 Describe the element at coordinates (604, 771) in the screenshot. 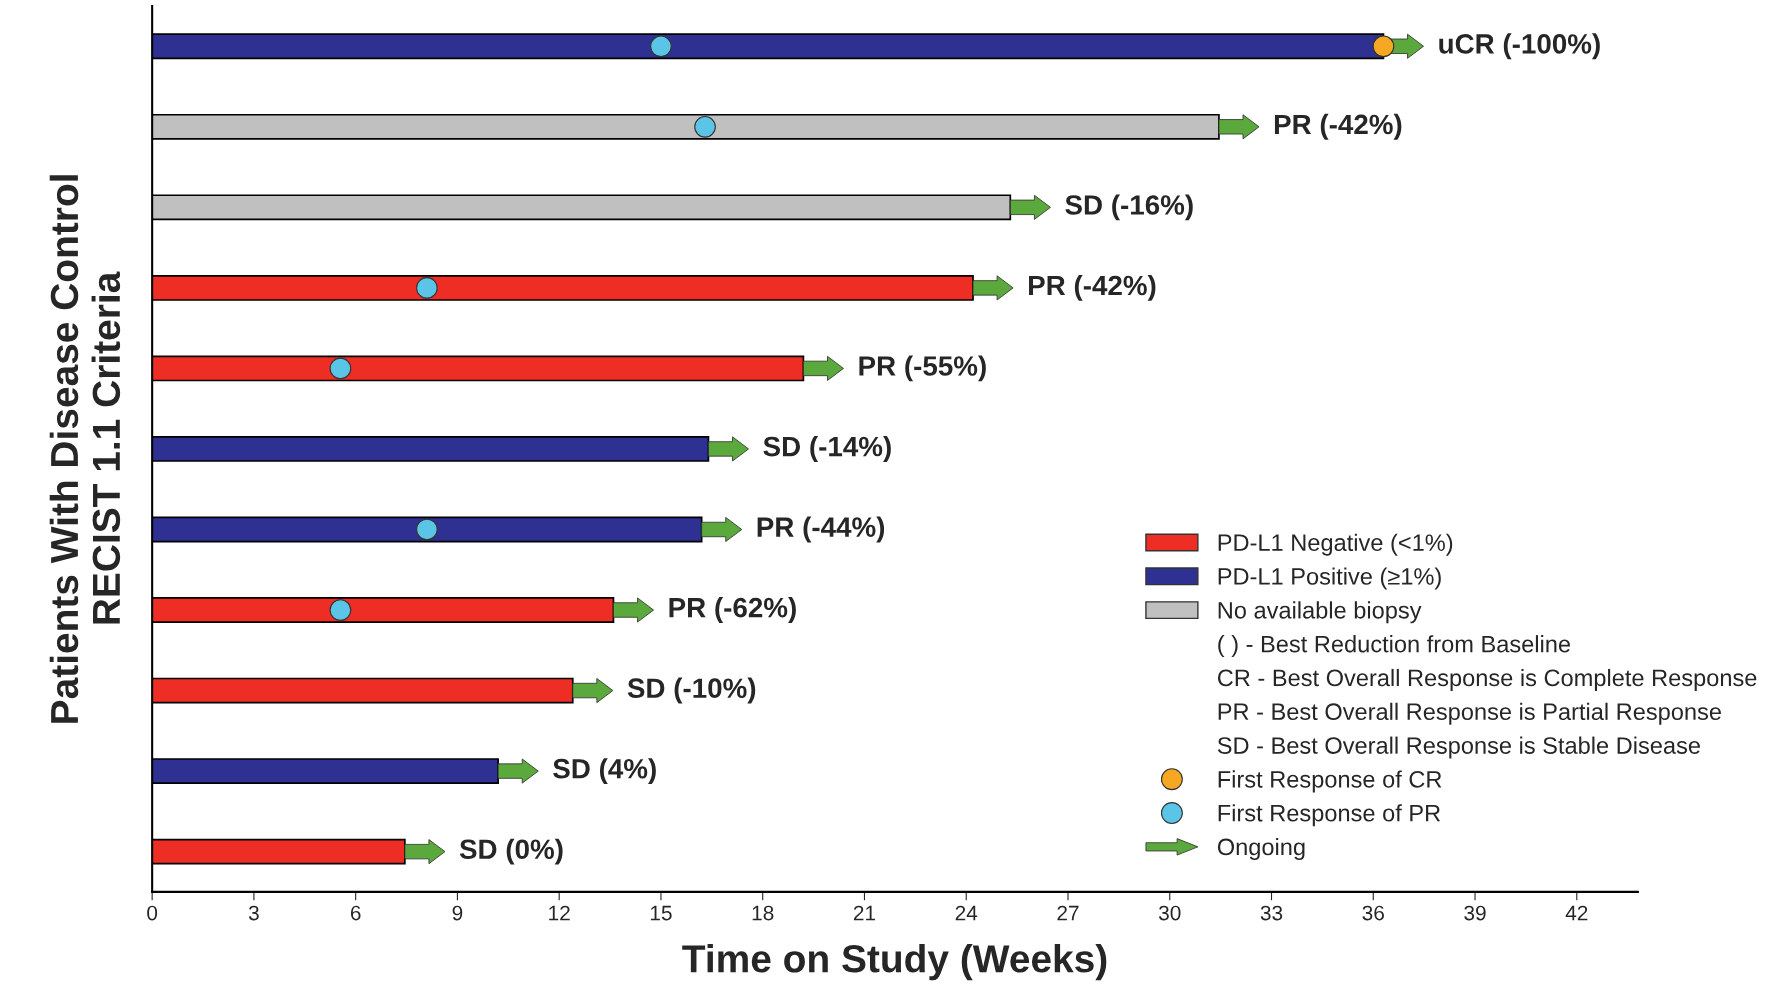

I see `annotation: SD (4%)` at that location.